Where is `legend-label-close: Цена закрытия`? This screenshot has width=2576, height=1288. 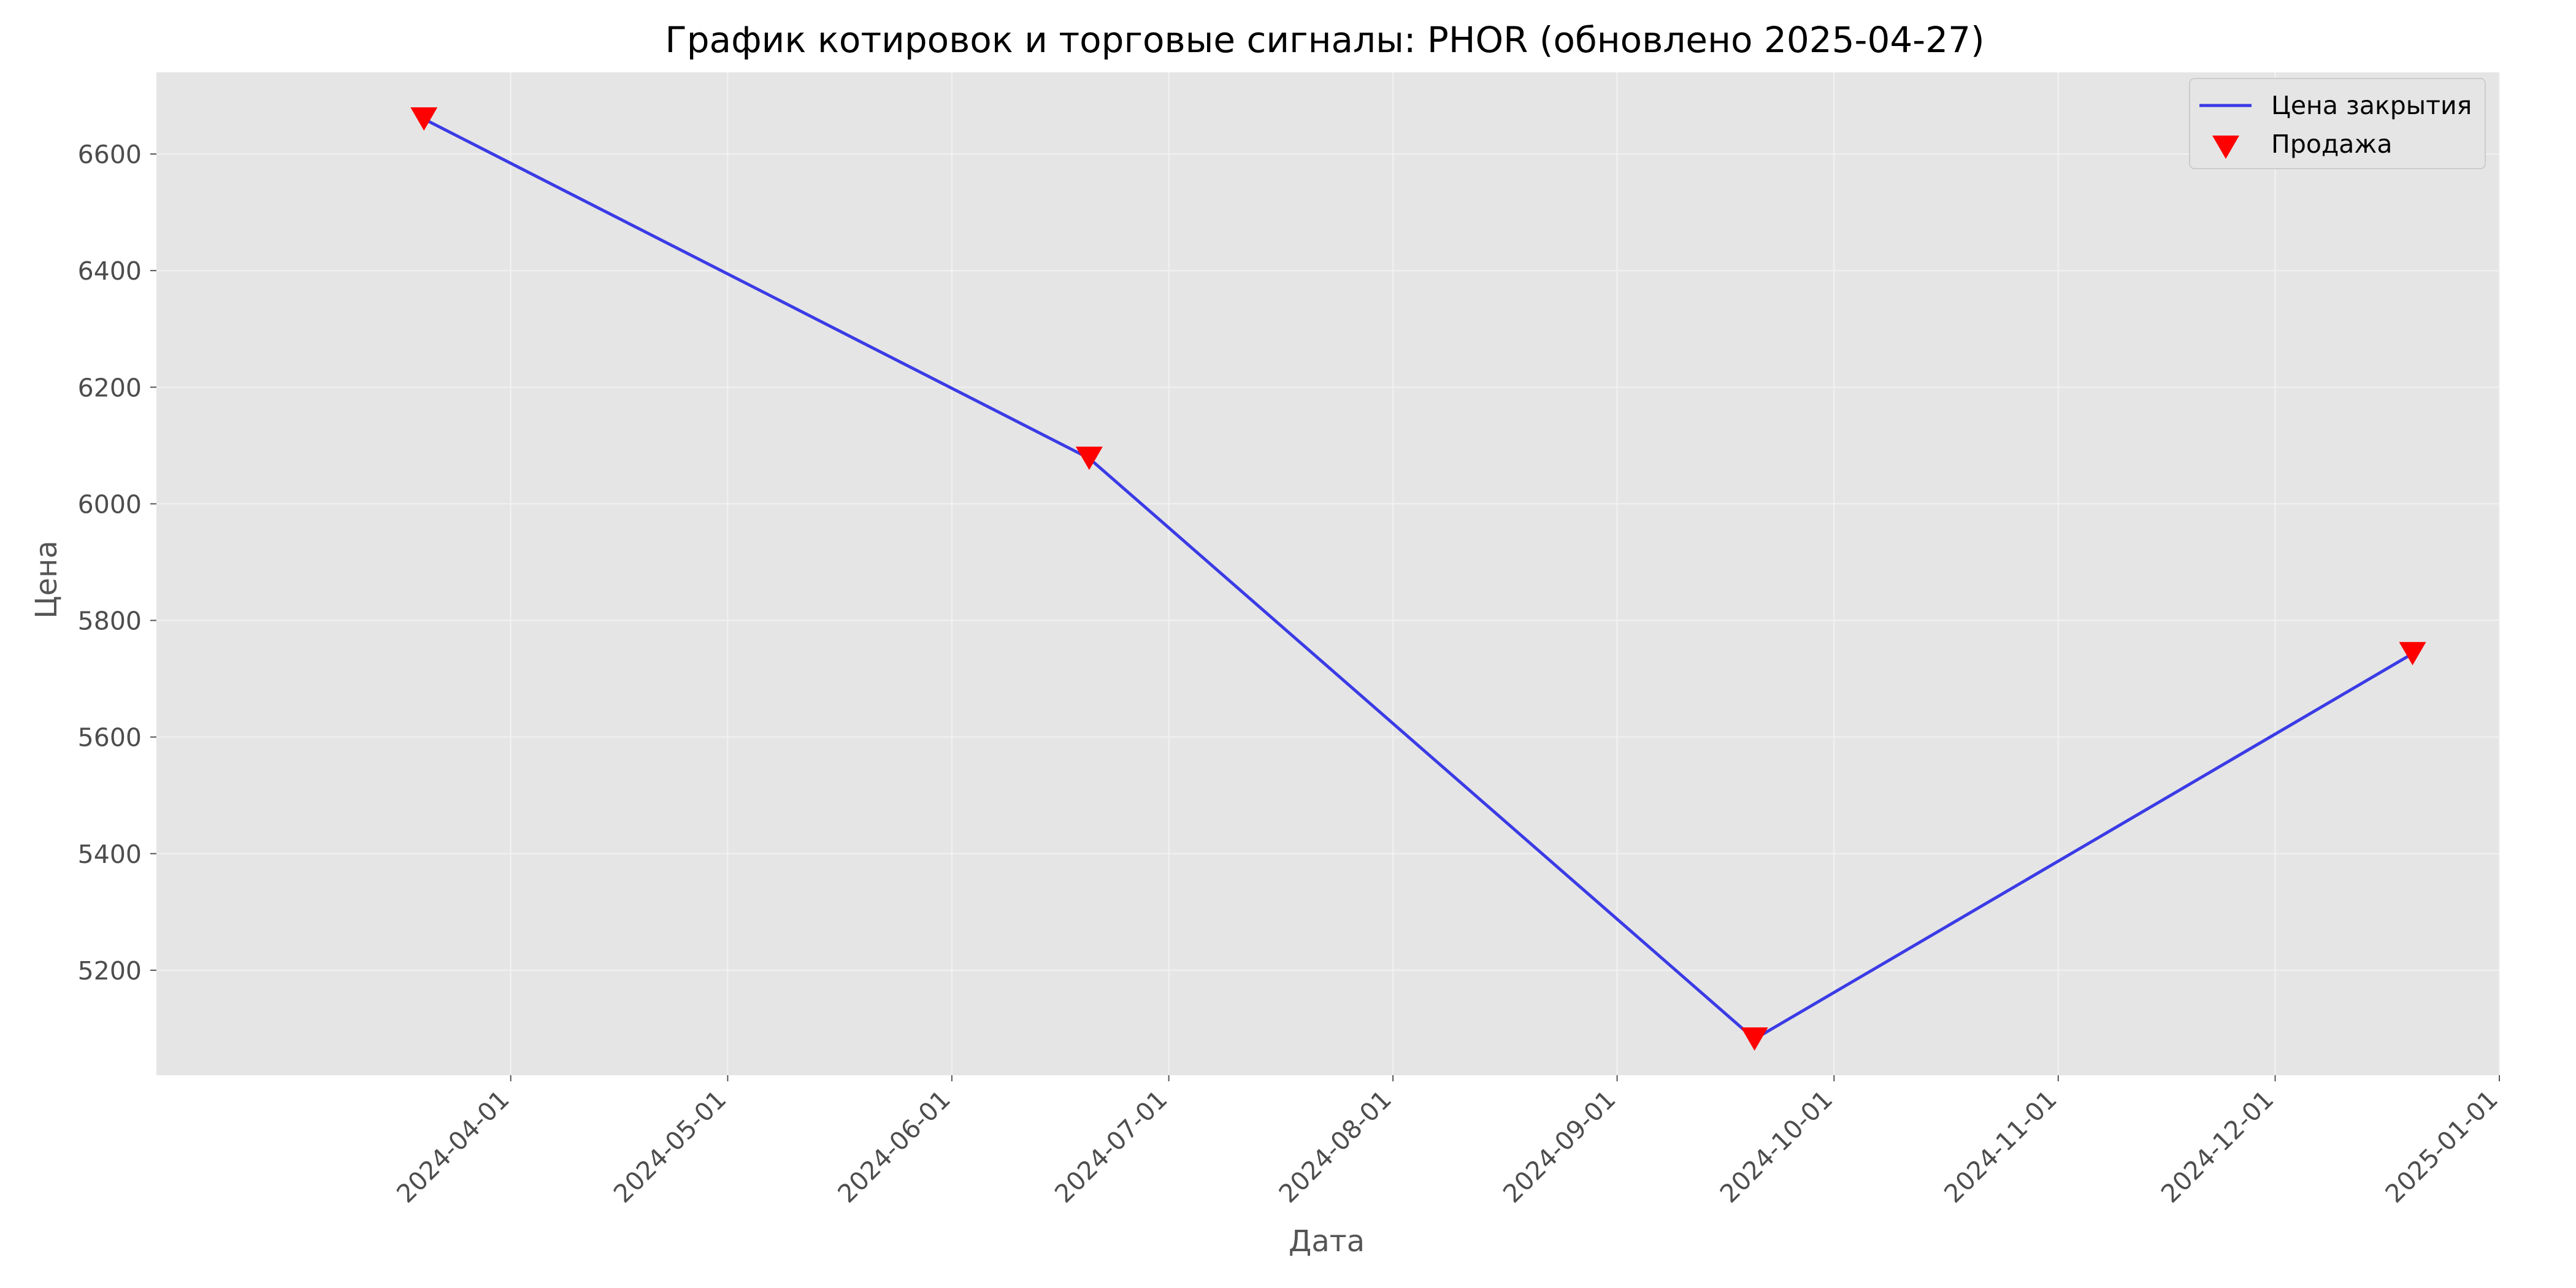 legend-label-close: Цена закрытия is located at coordinates (2371, 105).